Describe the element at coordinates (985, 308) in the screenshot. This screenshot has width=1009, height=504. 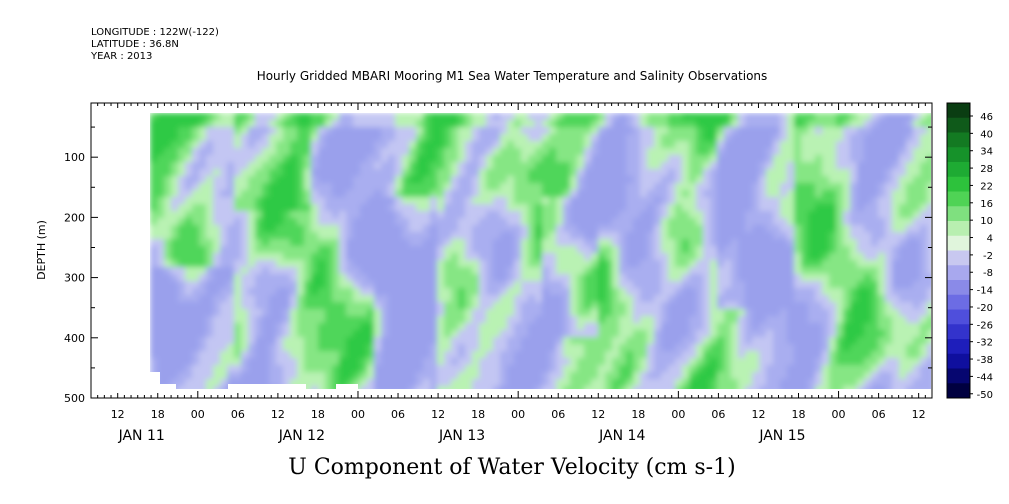
I see `colorbar-label: -20` at that location.